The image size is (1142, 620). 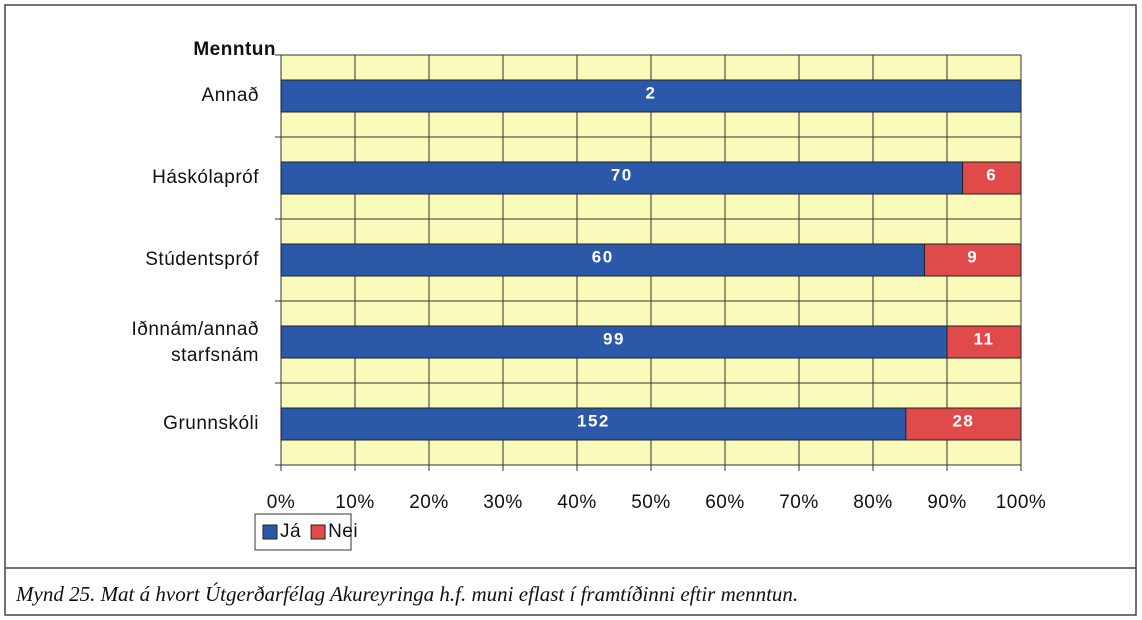 What do you see at coordinates (211, 423) in the screenshot?
I see `y-tick-label: Grunnskóli` at bounding box center [211, 423].